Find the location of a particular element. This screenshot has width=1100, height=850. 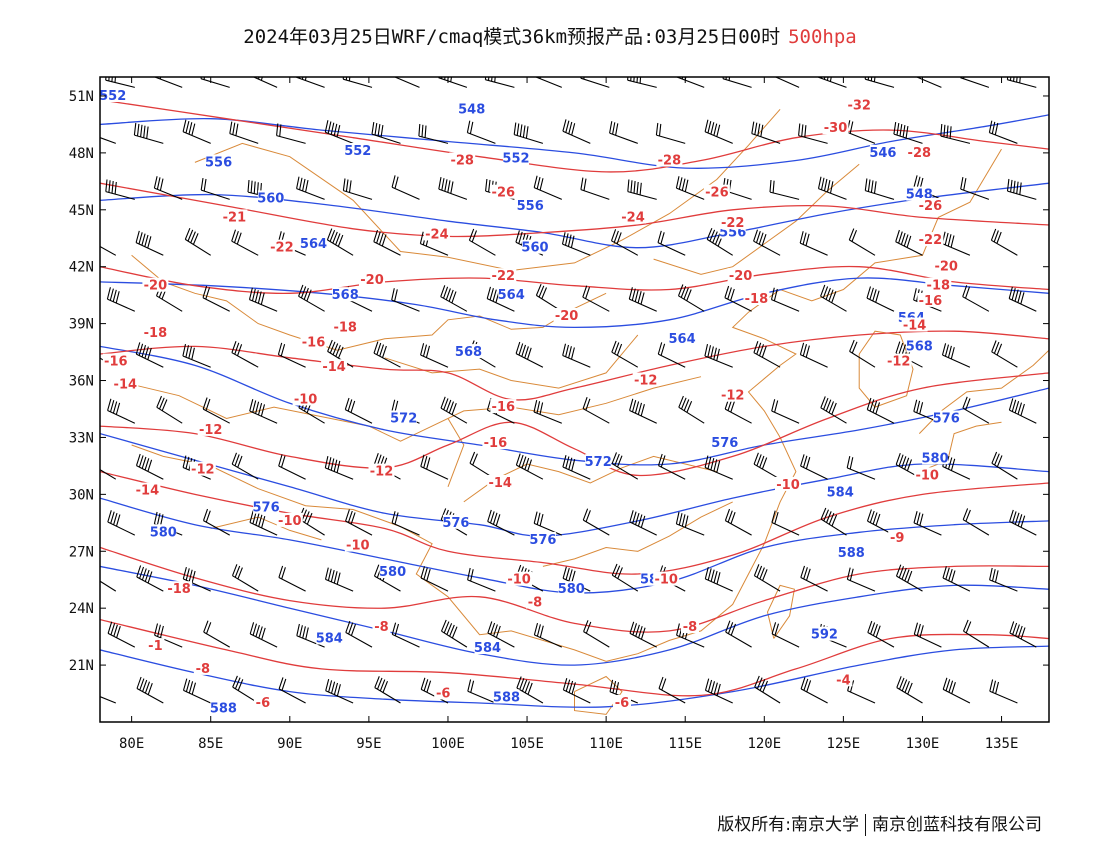

temperature-contour--8 is located at coordinates (574, 589).